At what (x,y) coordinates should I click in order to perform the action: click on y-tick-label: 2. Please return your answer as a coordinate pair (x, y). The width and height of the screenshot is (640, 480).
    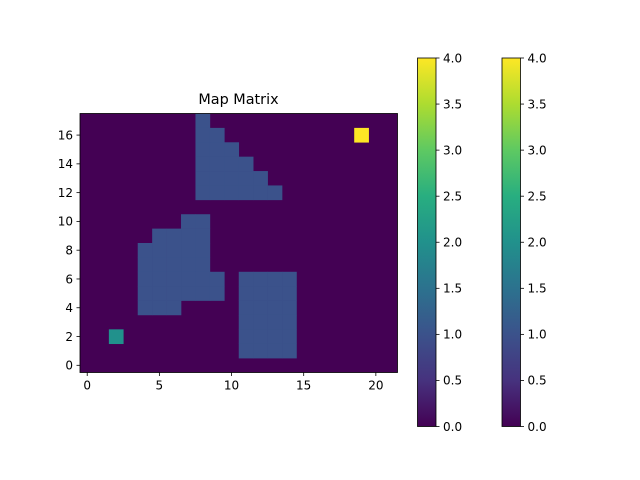
    Looking at the image, I should click on (69, 337).